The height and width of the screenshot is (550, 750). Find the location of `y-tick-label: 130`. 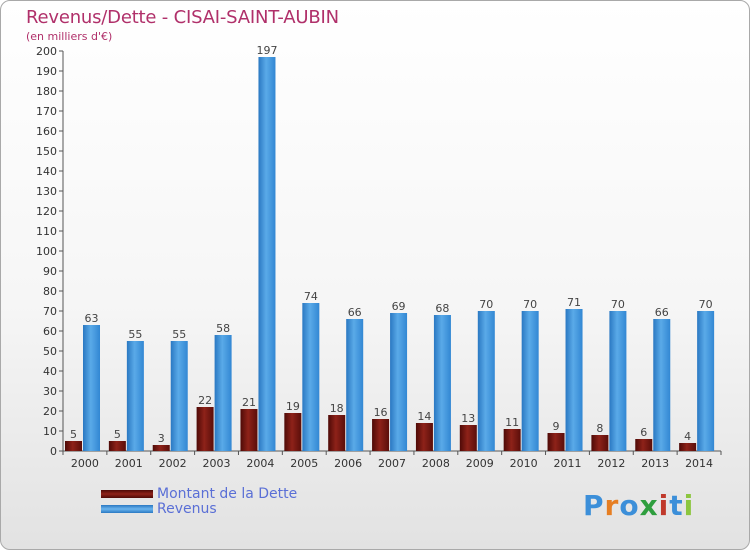

y-tick-label: 130 is located at coordinates (46, 191).